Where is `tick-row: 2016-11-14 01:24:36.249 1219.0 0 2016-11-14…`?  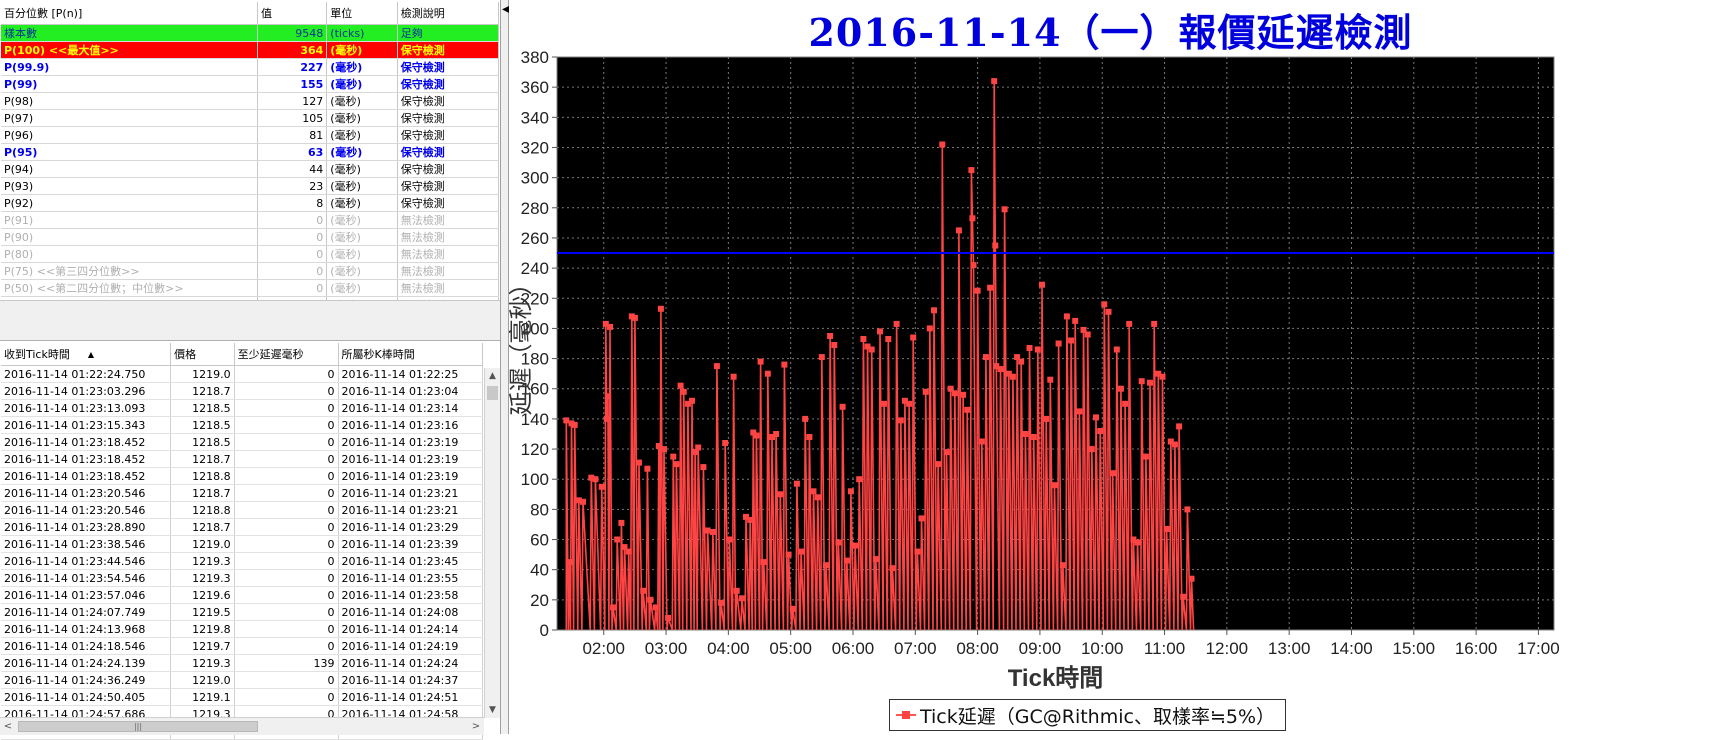
tick-row: 2016-11-14 01:24:36.249 1219.0 0 2016-11-14… is located at coordinates (242, 680).